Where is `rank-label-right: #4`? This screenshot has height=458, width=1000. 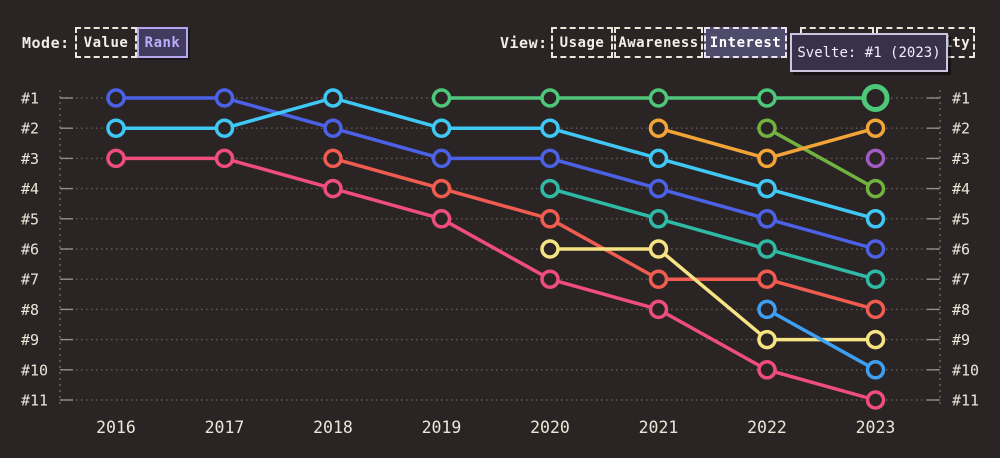
rank-label-right: #4 is located at coordinates (961, 189).